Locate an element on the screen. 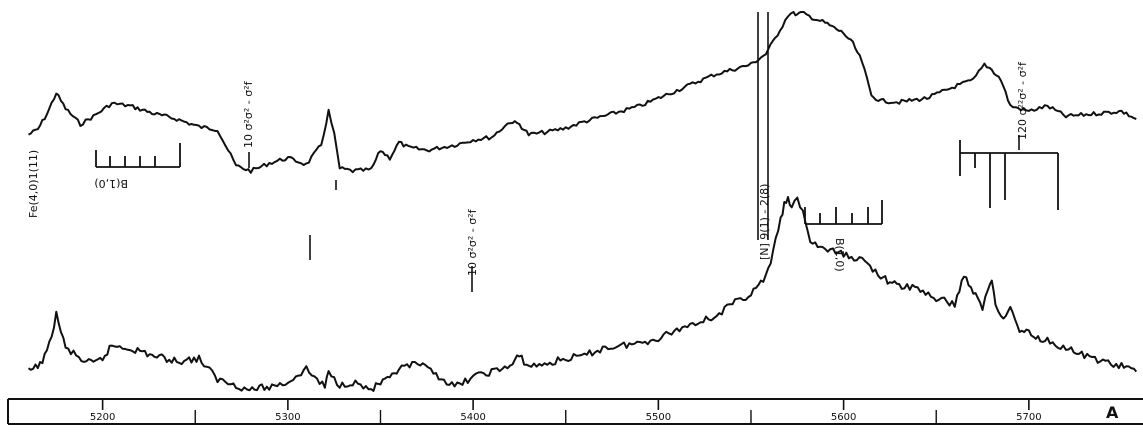 Image resolution: width=1143 pixels, height=438 pixels. x-axis is located at coordinates (575, 411).